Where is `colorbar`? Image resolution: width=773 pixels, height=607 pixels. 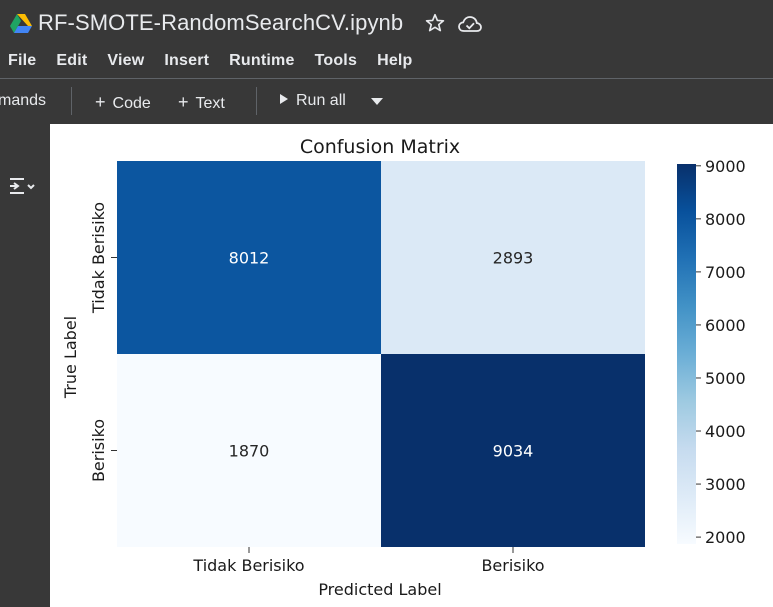
colorbar is located at coordinates (686, 354).